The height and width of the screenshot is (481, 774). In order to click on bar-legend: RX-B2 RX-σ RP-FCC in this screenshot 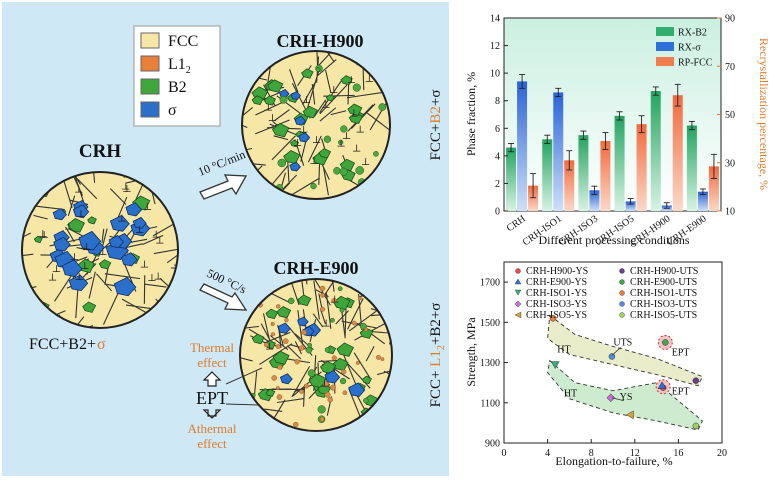, I will do `click(684, 48)`.